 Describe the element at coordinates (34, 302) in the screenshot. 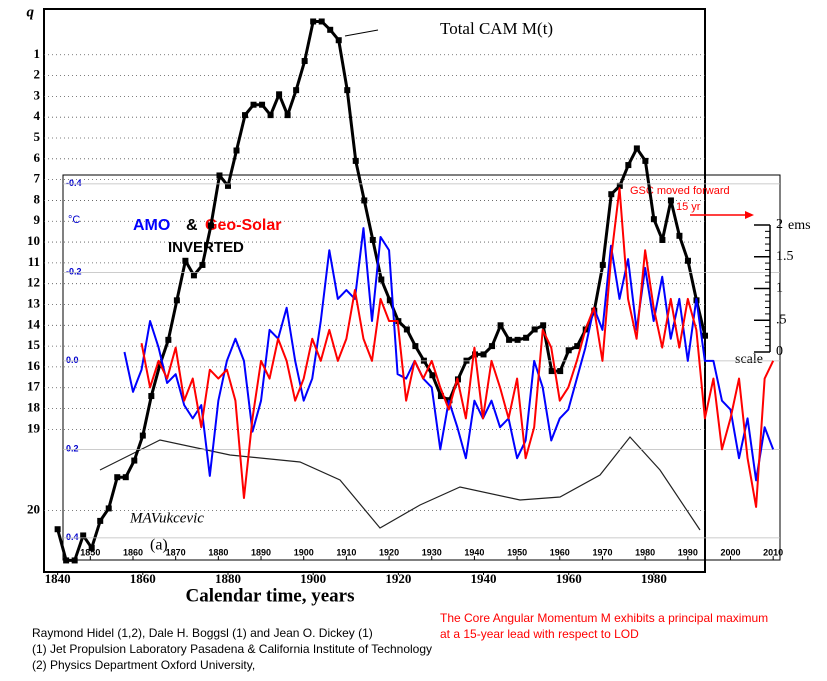

I see `y-tick-label: 13` at that location.